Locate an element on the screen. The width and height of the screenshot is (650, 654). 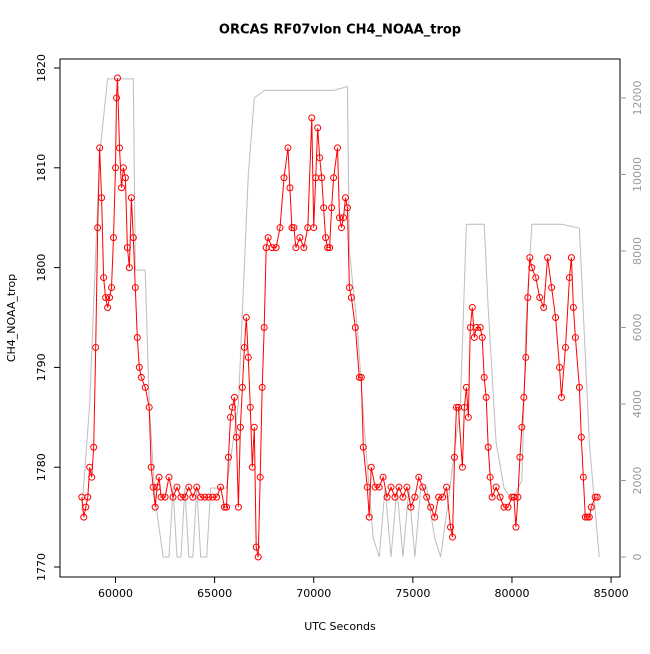
y2-tick-label: 0 is located at coordinates (637, 556).